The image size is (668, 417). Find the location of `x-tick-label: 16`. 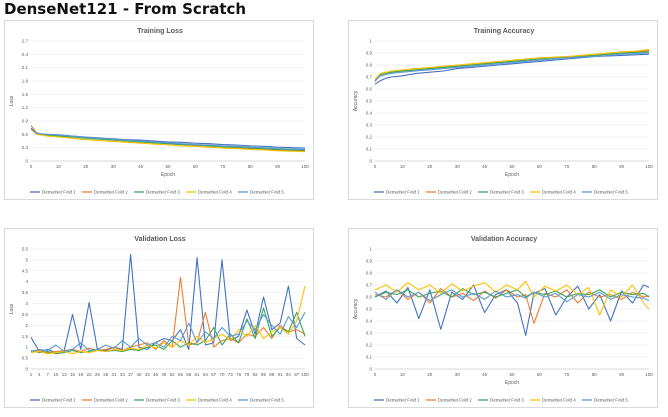

x-tick-label: 16 is located at coordinates (73, 374).